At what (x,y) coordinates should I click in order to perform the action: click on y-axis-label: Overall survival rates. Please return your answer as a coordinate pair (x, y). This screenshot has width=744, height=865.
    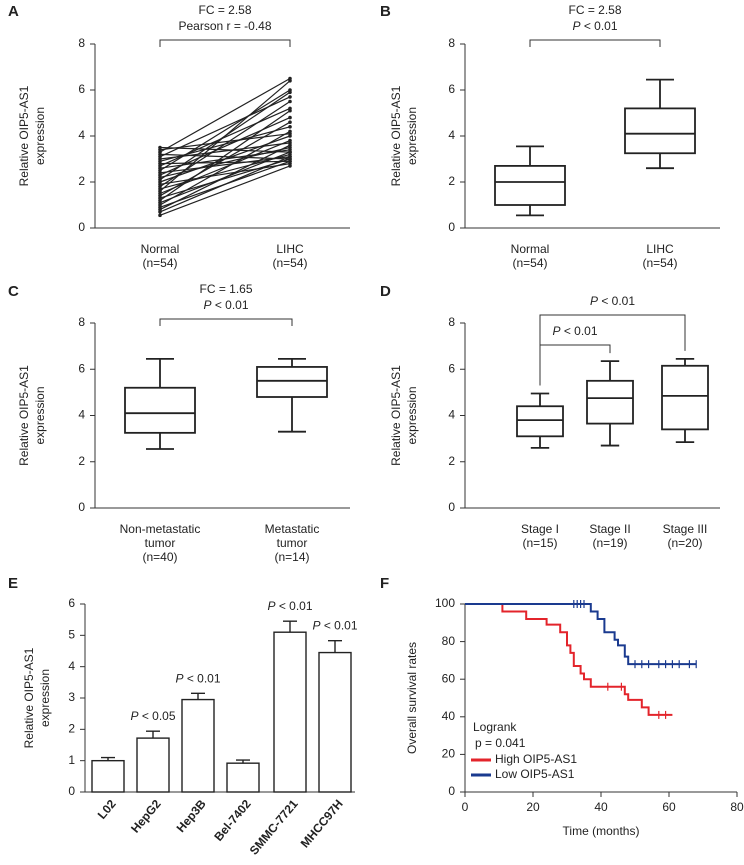
    Looking at the image, I should click on (412, 698).